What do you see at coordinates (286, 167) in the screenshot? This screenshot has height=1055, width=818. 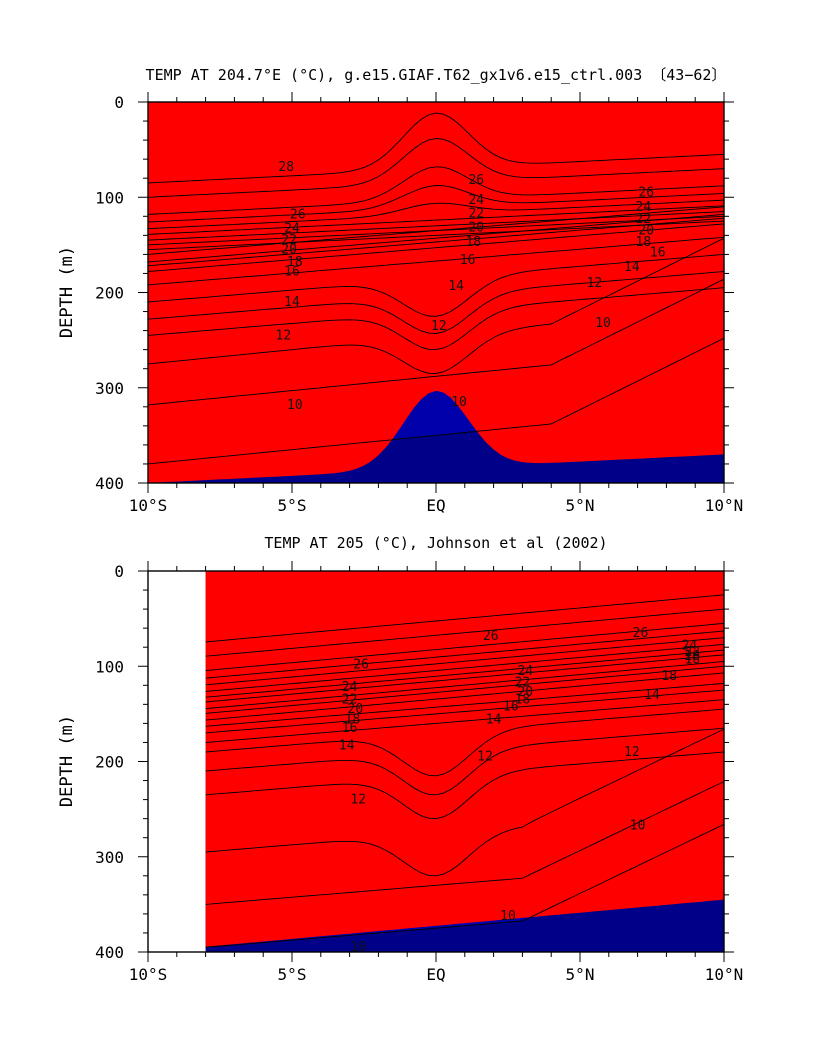 I see `contour-label: 28` at bounding box center [286, 167].